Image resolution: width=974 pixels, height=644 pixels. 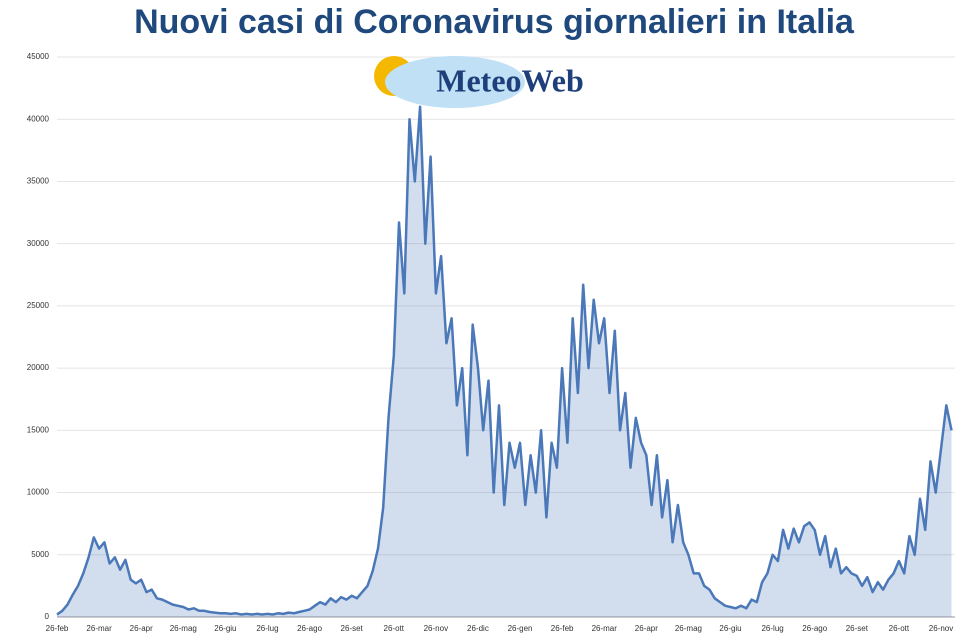 I want to click on y-tick-label: 35000, so click(x=38, y=181).